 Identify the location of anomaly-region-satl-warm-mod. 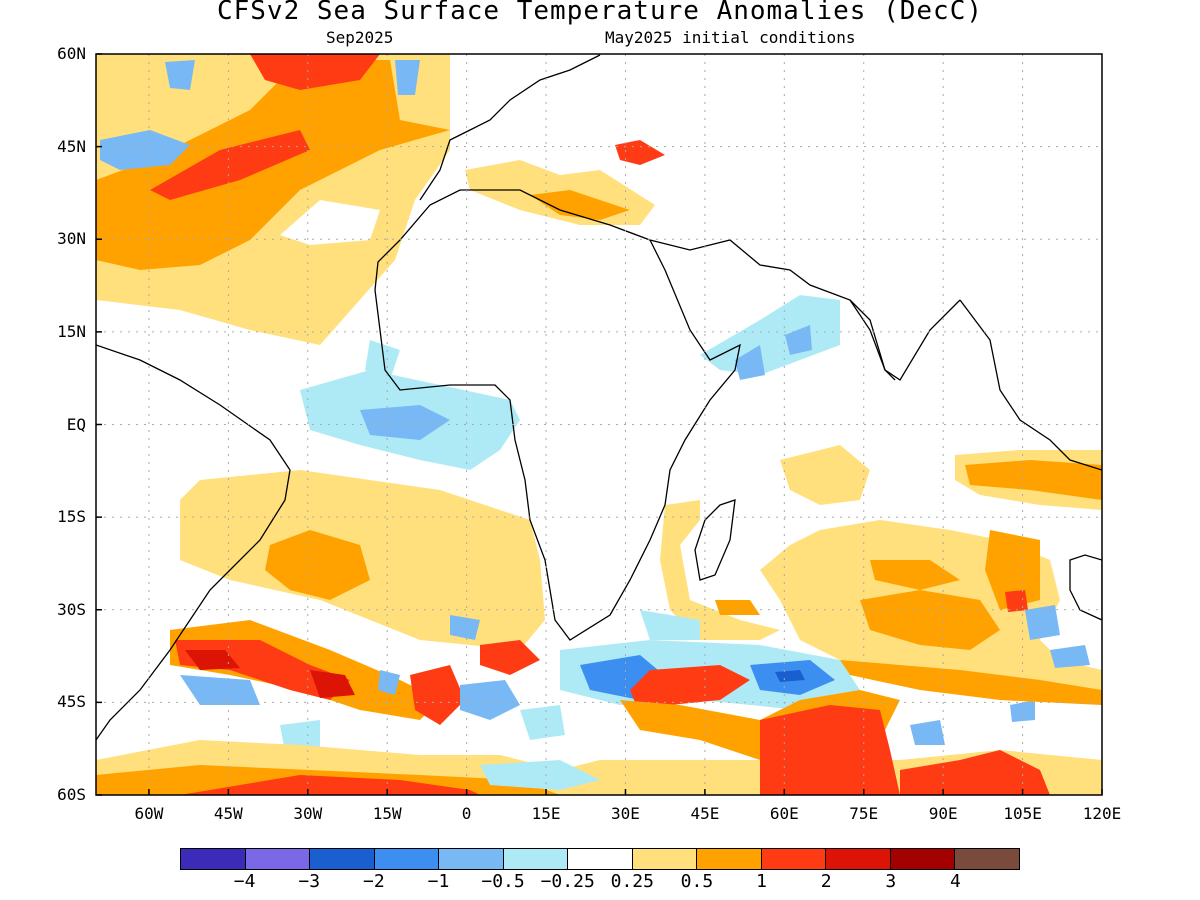
(317, 565).